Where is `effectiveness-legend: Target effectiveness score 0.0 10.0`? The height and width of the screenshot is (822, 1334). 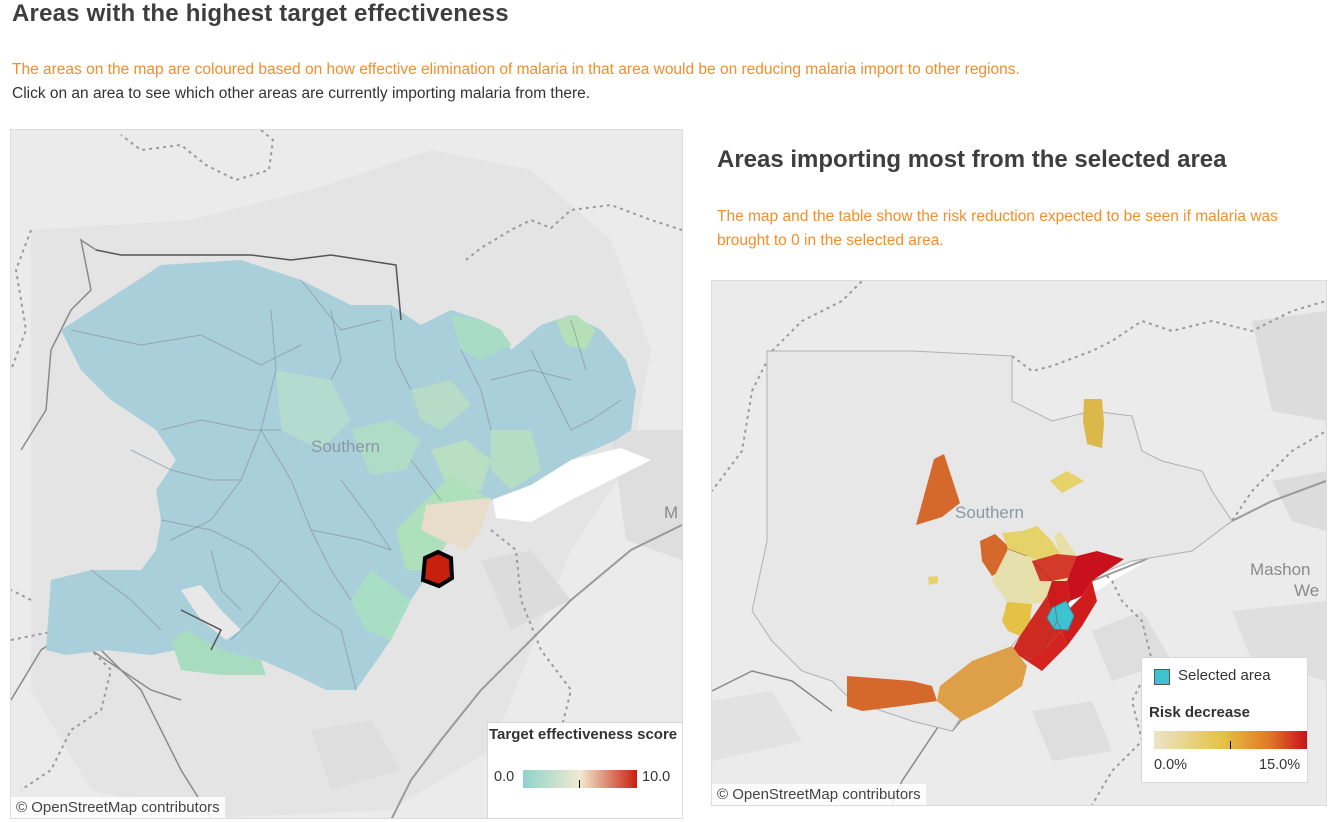
effectiveness-legend: Target effectiveness score 0.0 10.0 is located at coordinates (584, 770).